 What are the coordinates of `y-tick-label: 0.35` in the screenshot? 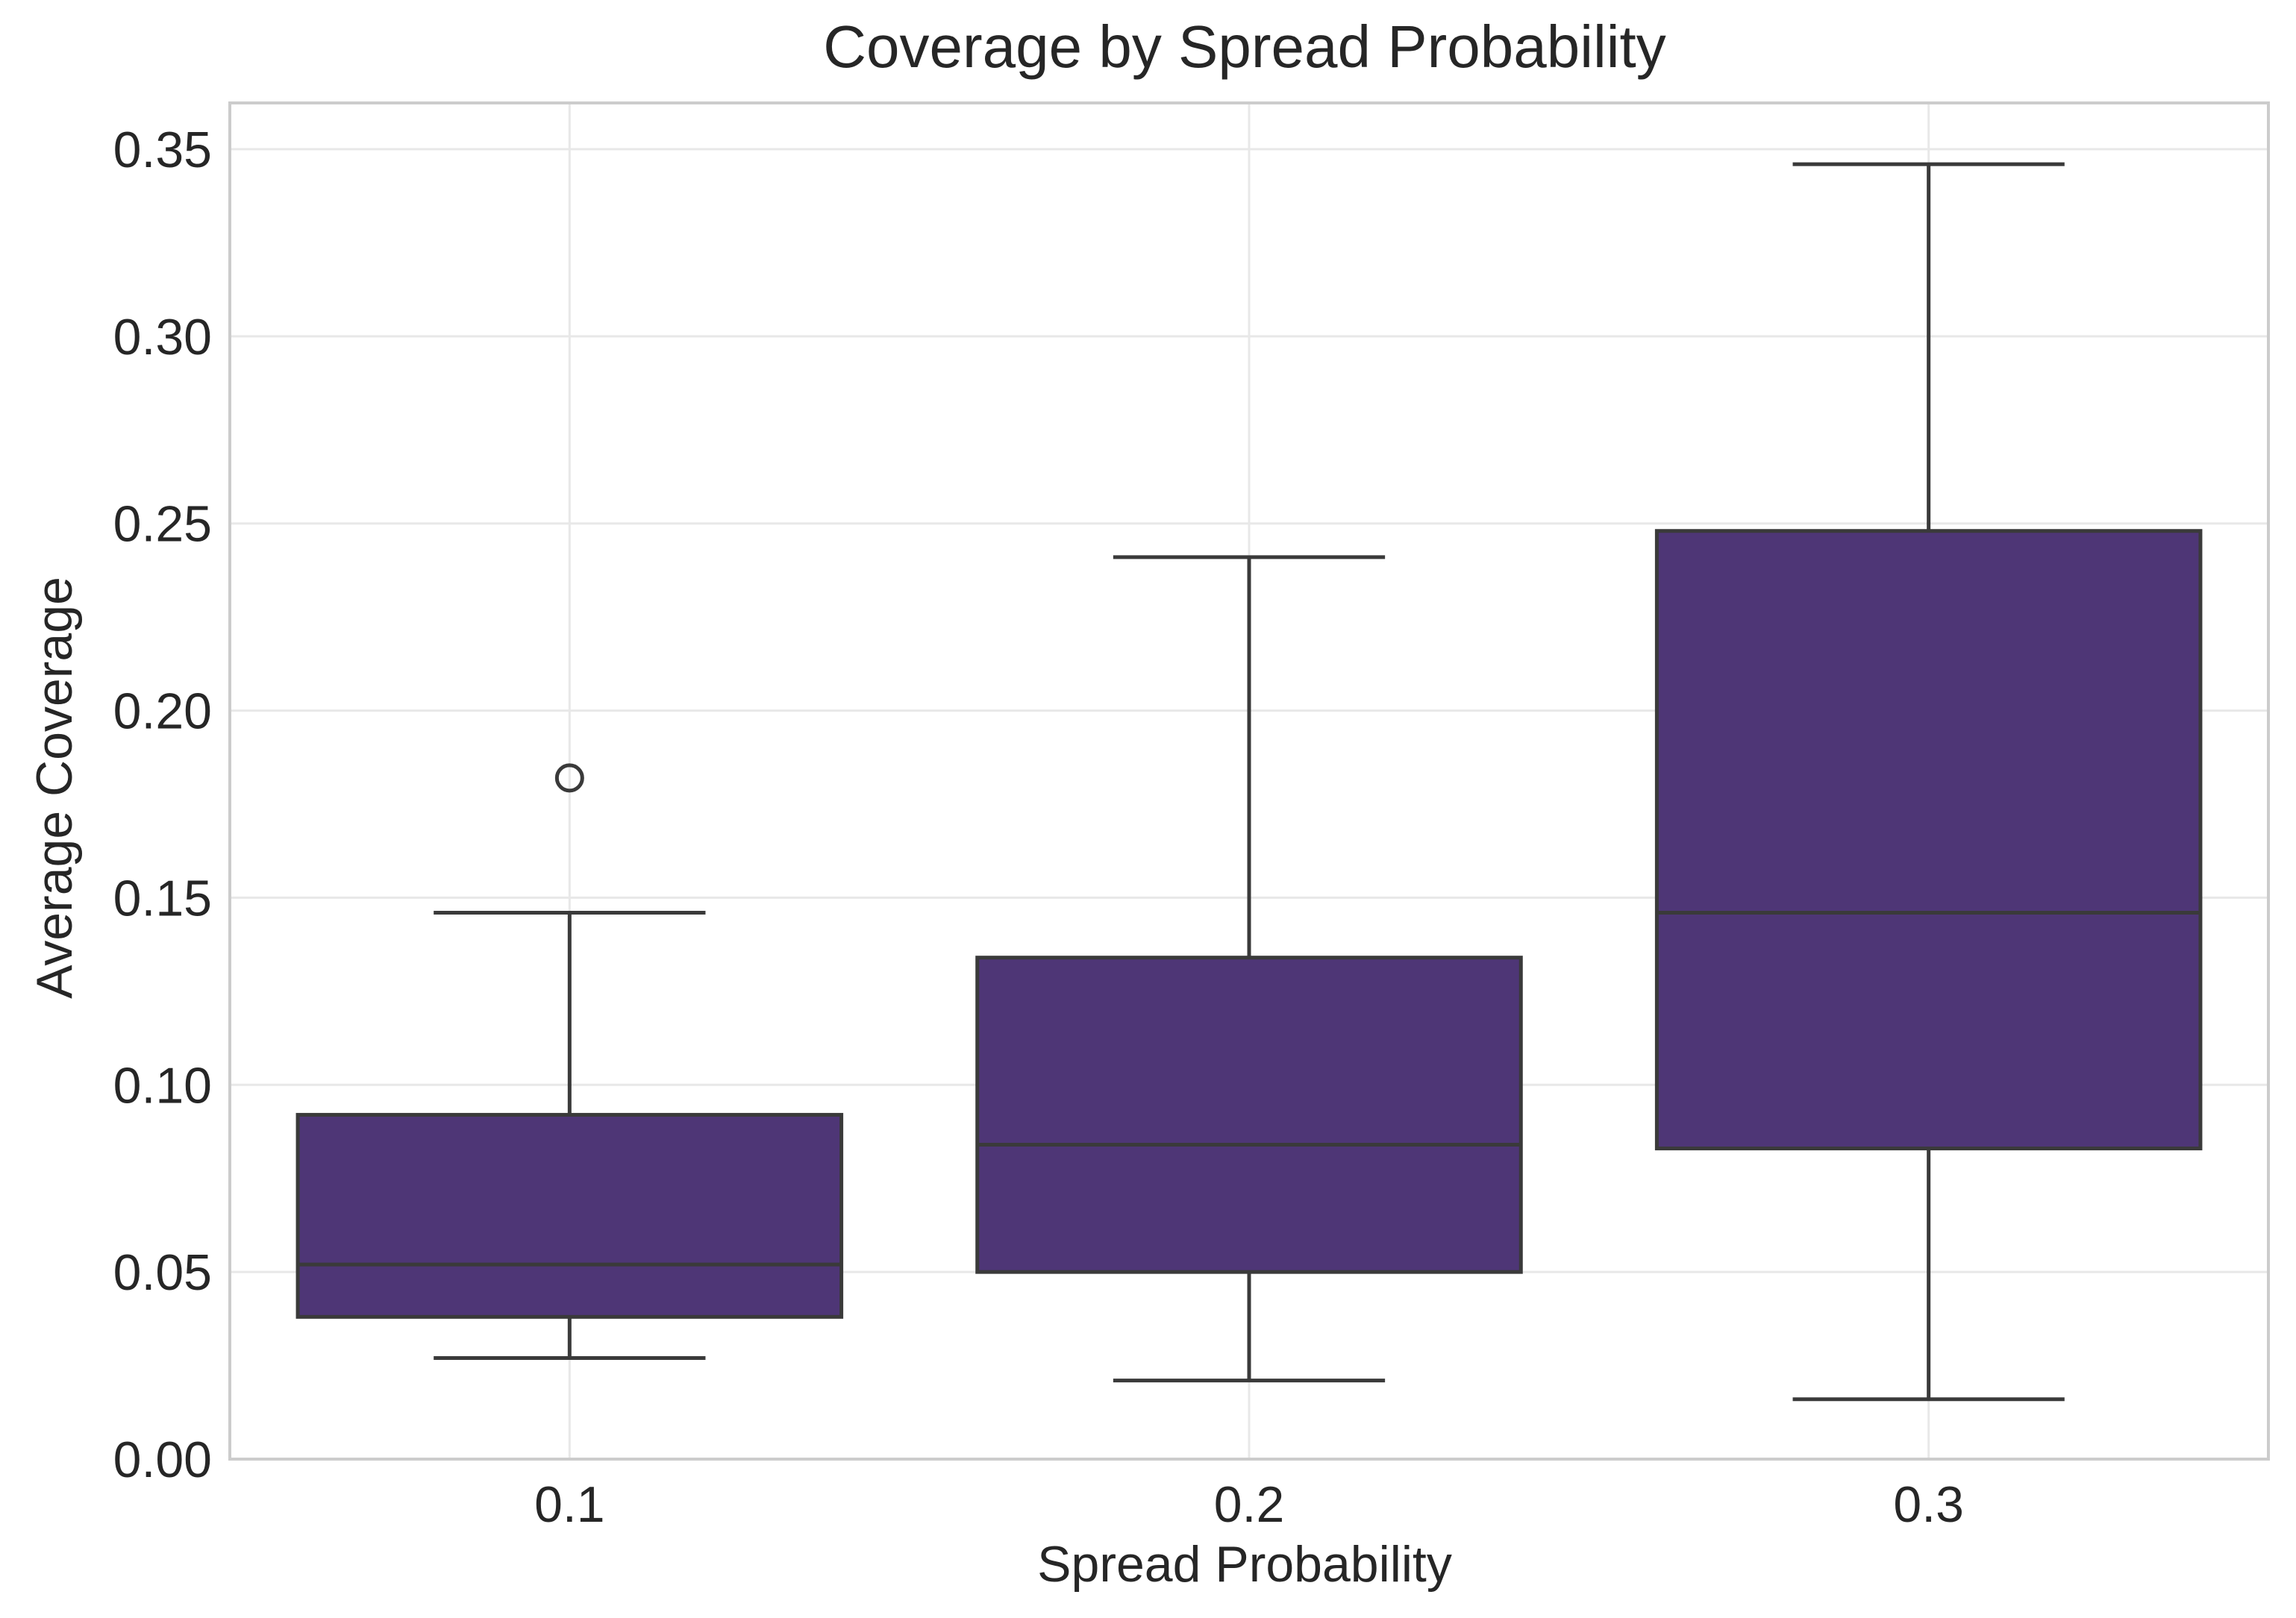 It's located at (163, 150).